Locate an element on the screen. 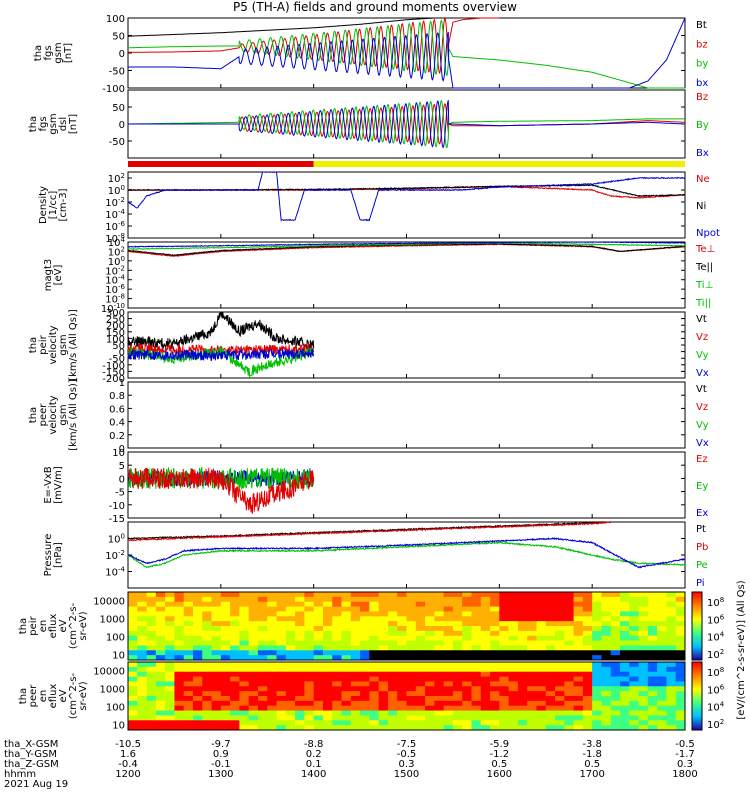 This screenshot has height=800, width=750. tick-label: 1000 is located at coordinates (112, 620).